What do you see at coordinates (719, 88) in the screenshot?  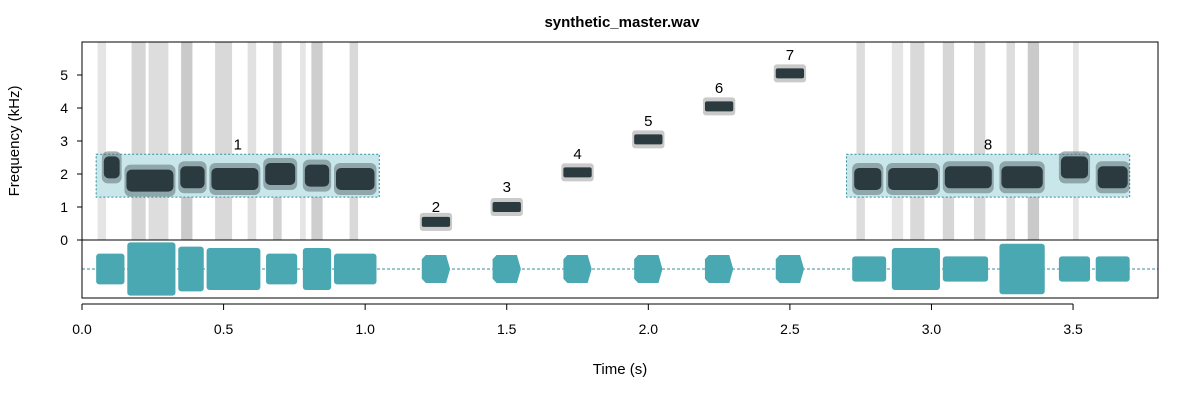 I see `annotation-label: 6` at bounding box center [719, 88].